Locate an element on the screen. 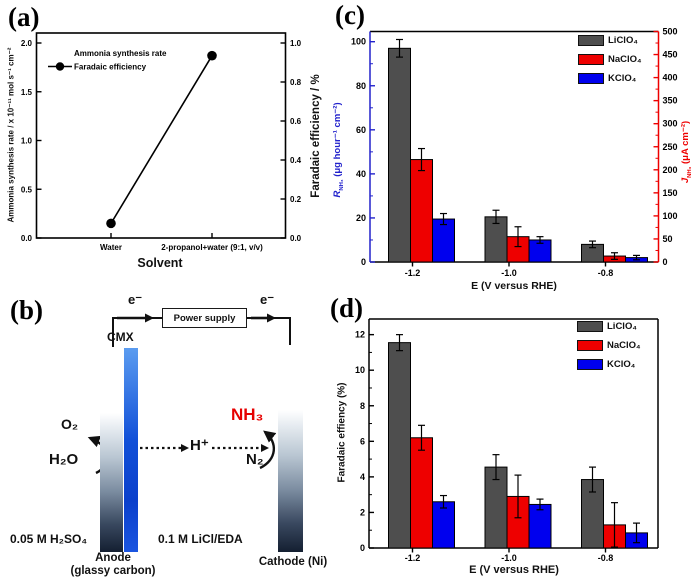 The height and width of the screenshot is (585, 700). right-tick-label: 500 is located at coordinates (670, 32).